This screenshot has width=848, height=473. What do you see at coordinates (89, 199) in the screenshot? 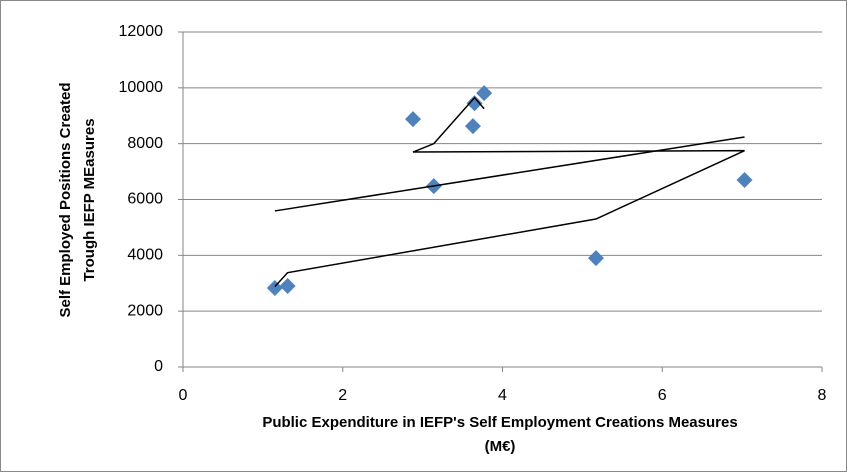
I see `y-axis-title: Trough IEFP MEasures` at bounding box center [89, 199].